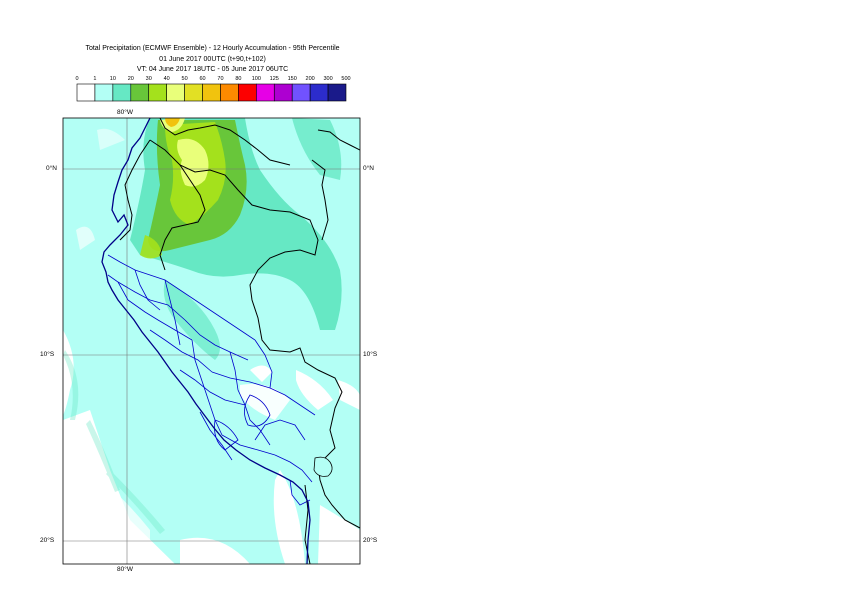 The width and height of the screenshot is (842, 596). I want to click on legend-threshold-label: 70, so click(220, 79).